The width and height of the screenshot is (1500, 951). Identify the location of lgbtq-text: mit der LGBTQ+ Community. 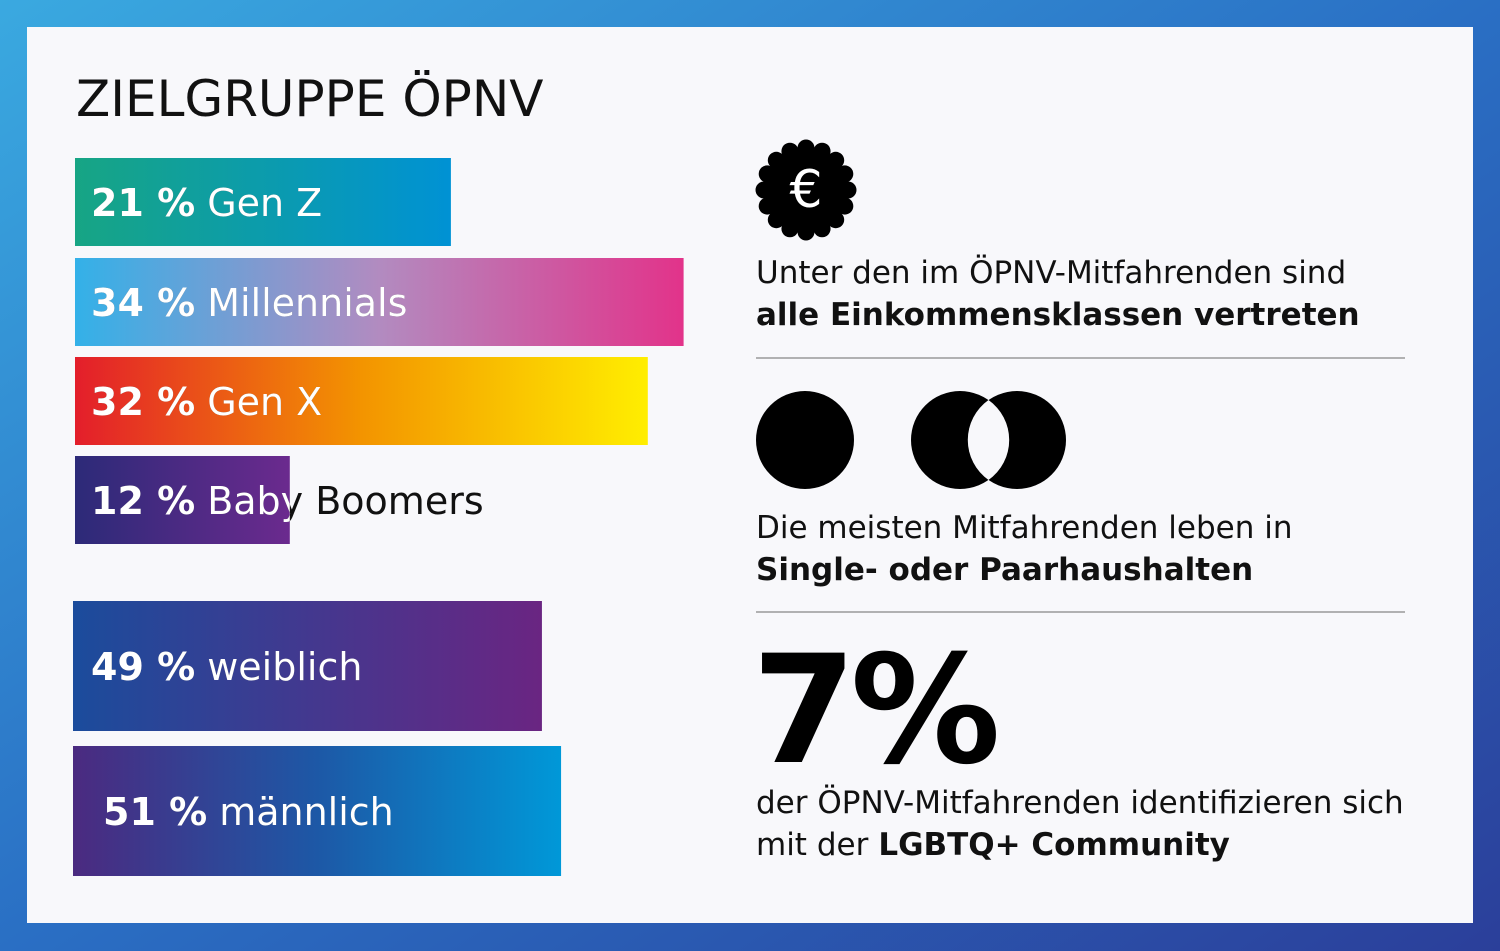
(993, 845).